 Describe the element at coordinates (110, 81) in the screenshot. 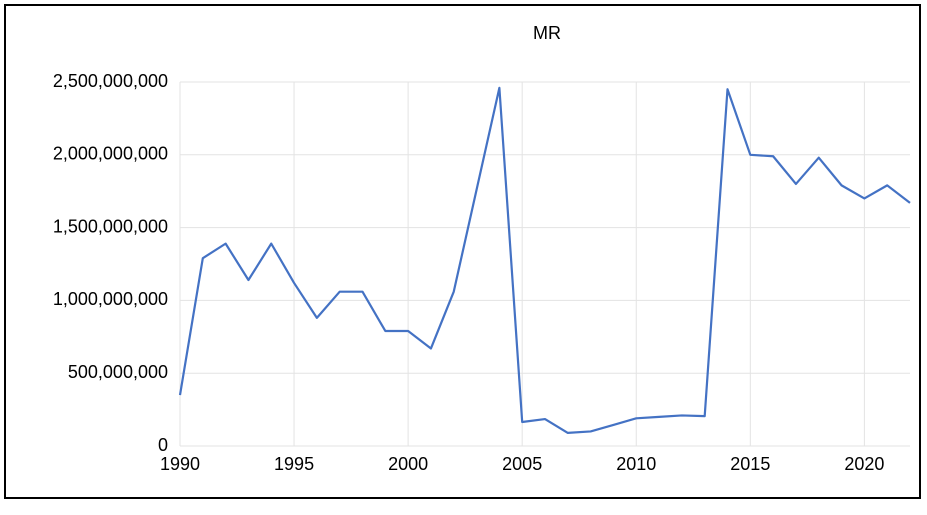

I see `y-tick-label: 2,500,000,000` at that location.